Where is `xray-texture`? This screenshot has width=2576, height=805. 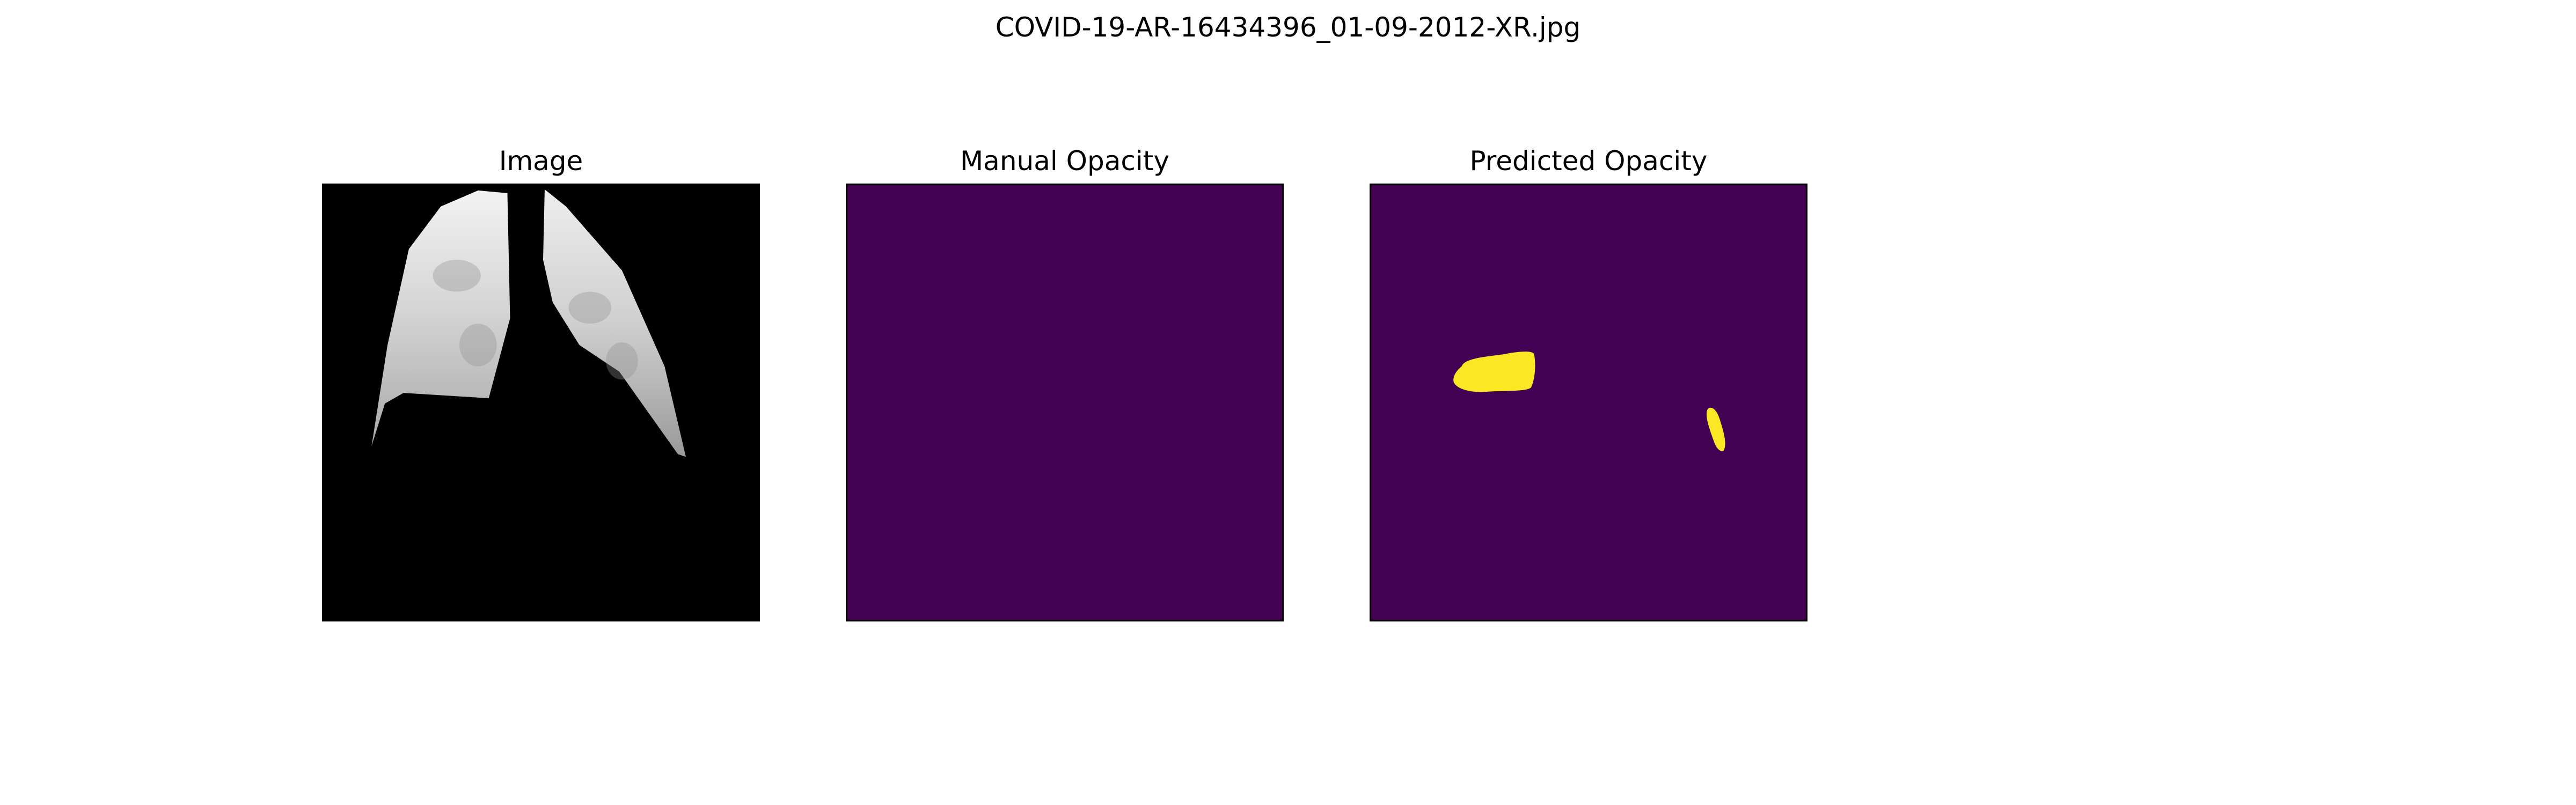 xray-texture is located at coordinates (535, 319).